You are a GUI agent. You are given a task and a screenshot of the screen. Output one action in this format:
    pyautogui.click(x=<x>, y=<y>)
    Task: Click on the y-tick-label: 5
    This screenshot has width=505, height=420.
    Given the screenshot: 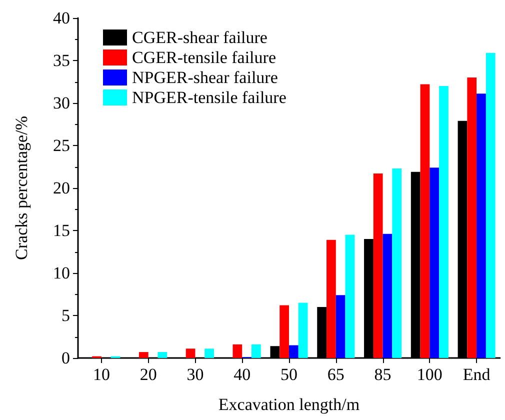 What is the action you would take?
    pyautogui.click(x=66, y=315)
    